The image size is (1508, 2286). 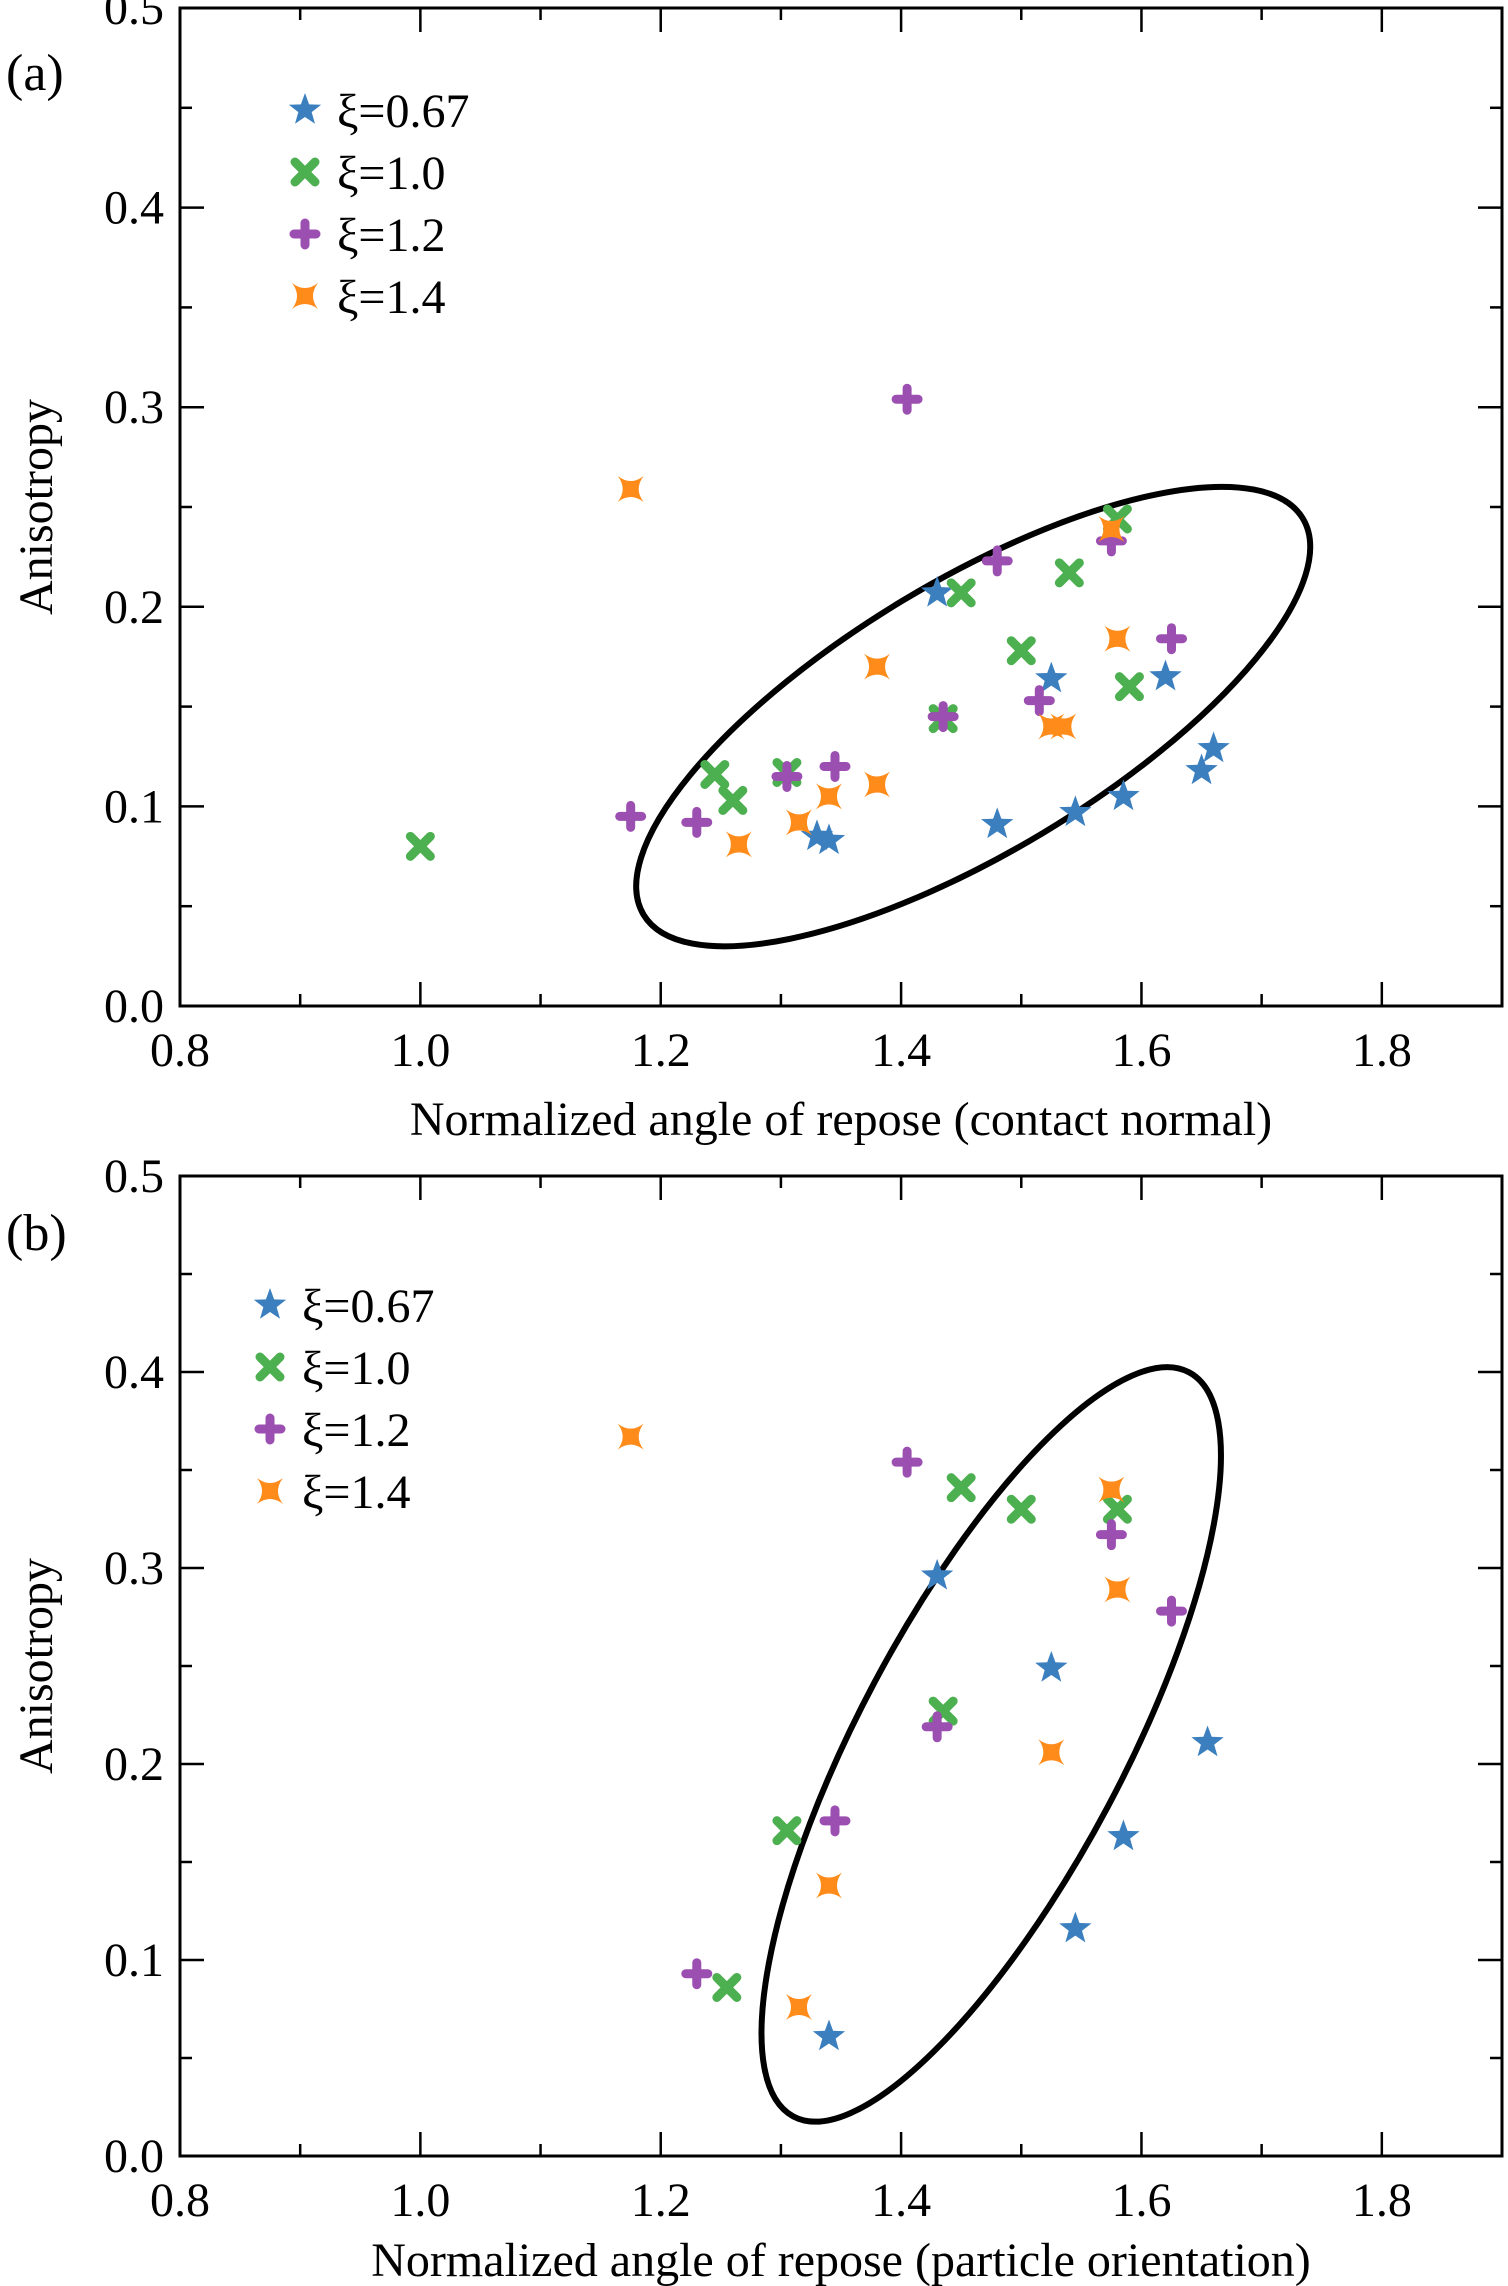 What do you see at coordinates (36, 1233) in the screenshot?
I see `panel-label: (b)` at bounding box center [36, 1233].